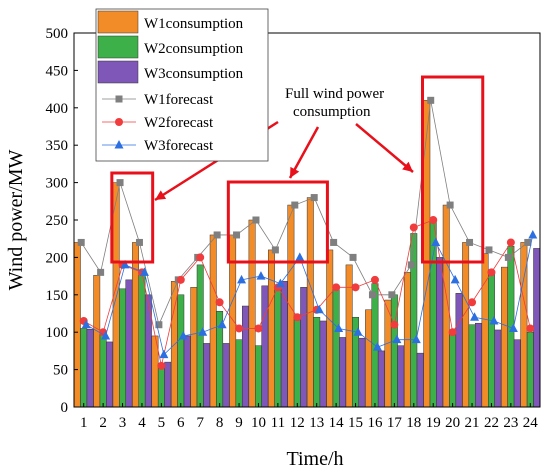  I want to click on y-tick-label-300: 300, so click(57, 184).